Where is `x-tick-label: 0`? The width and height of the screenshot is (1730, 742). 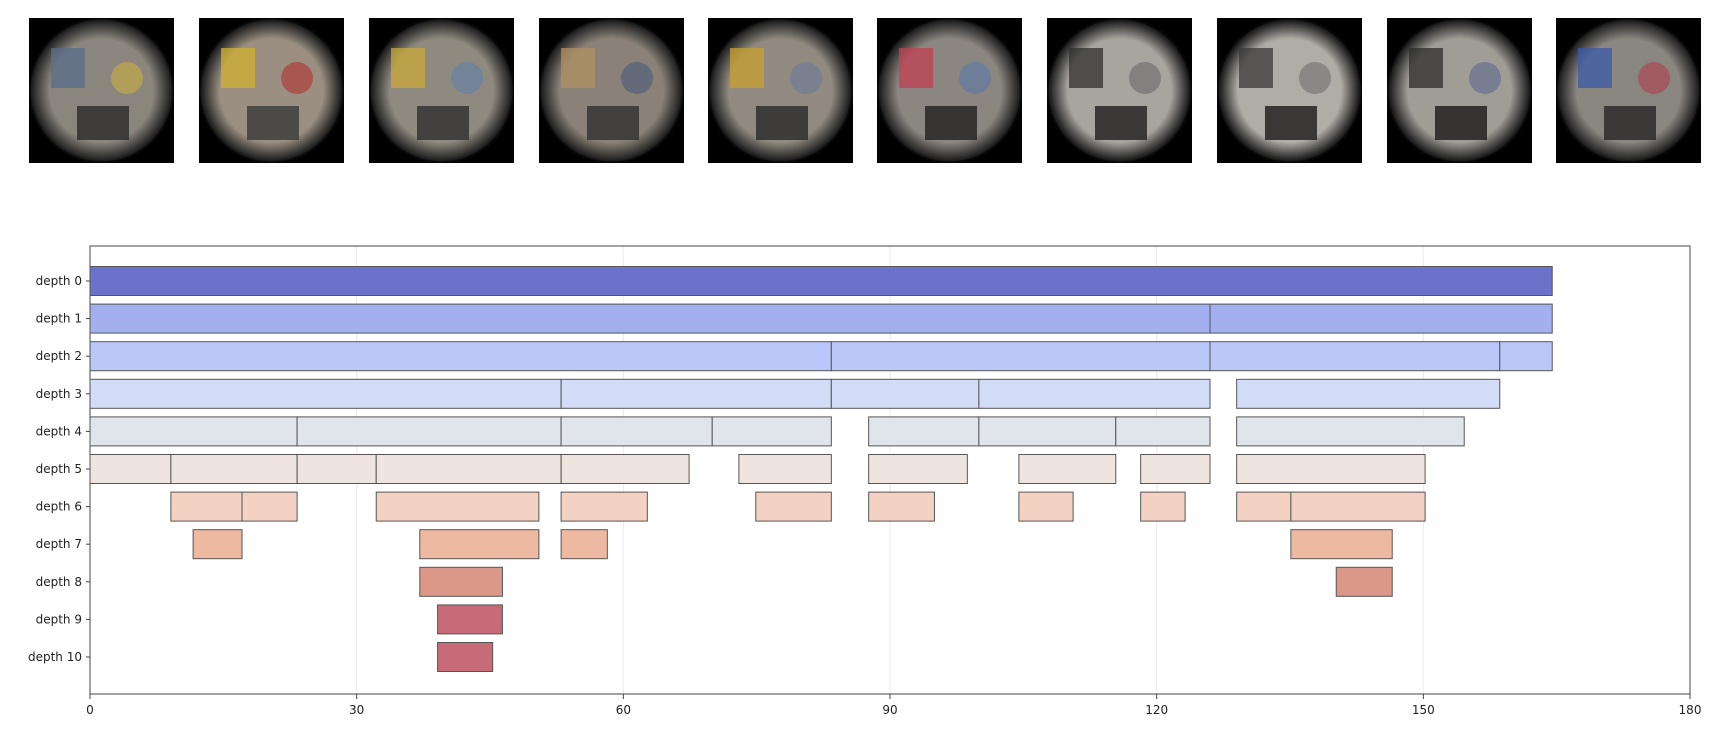
x-tick-label: 0 is located at coordinates (90, 710).